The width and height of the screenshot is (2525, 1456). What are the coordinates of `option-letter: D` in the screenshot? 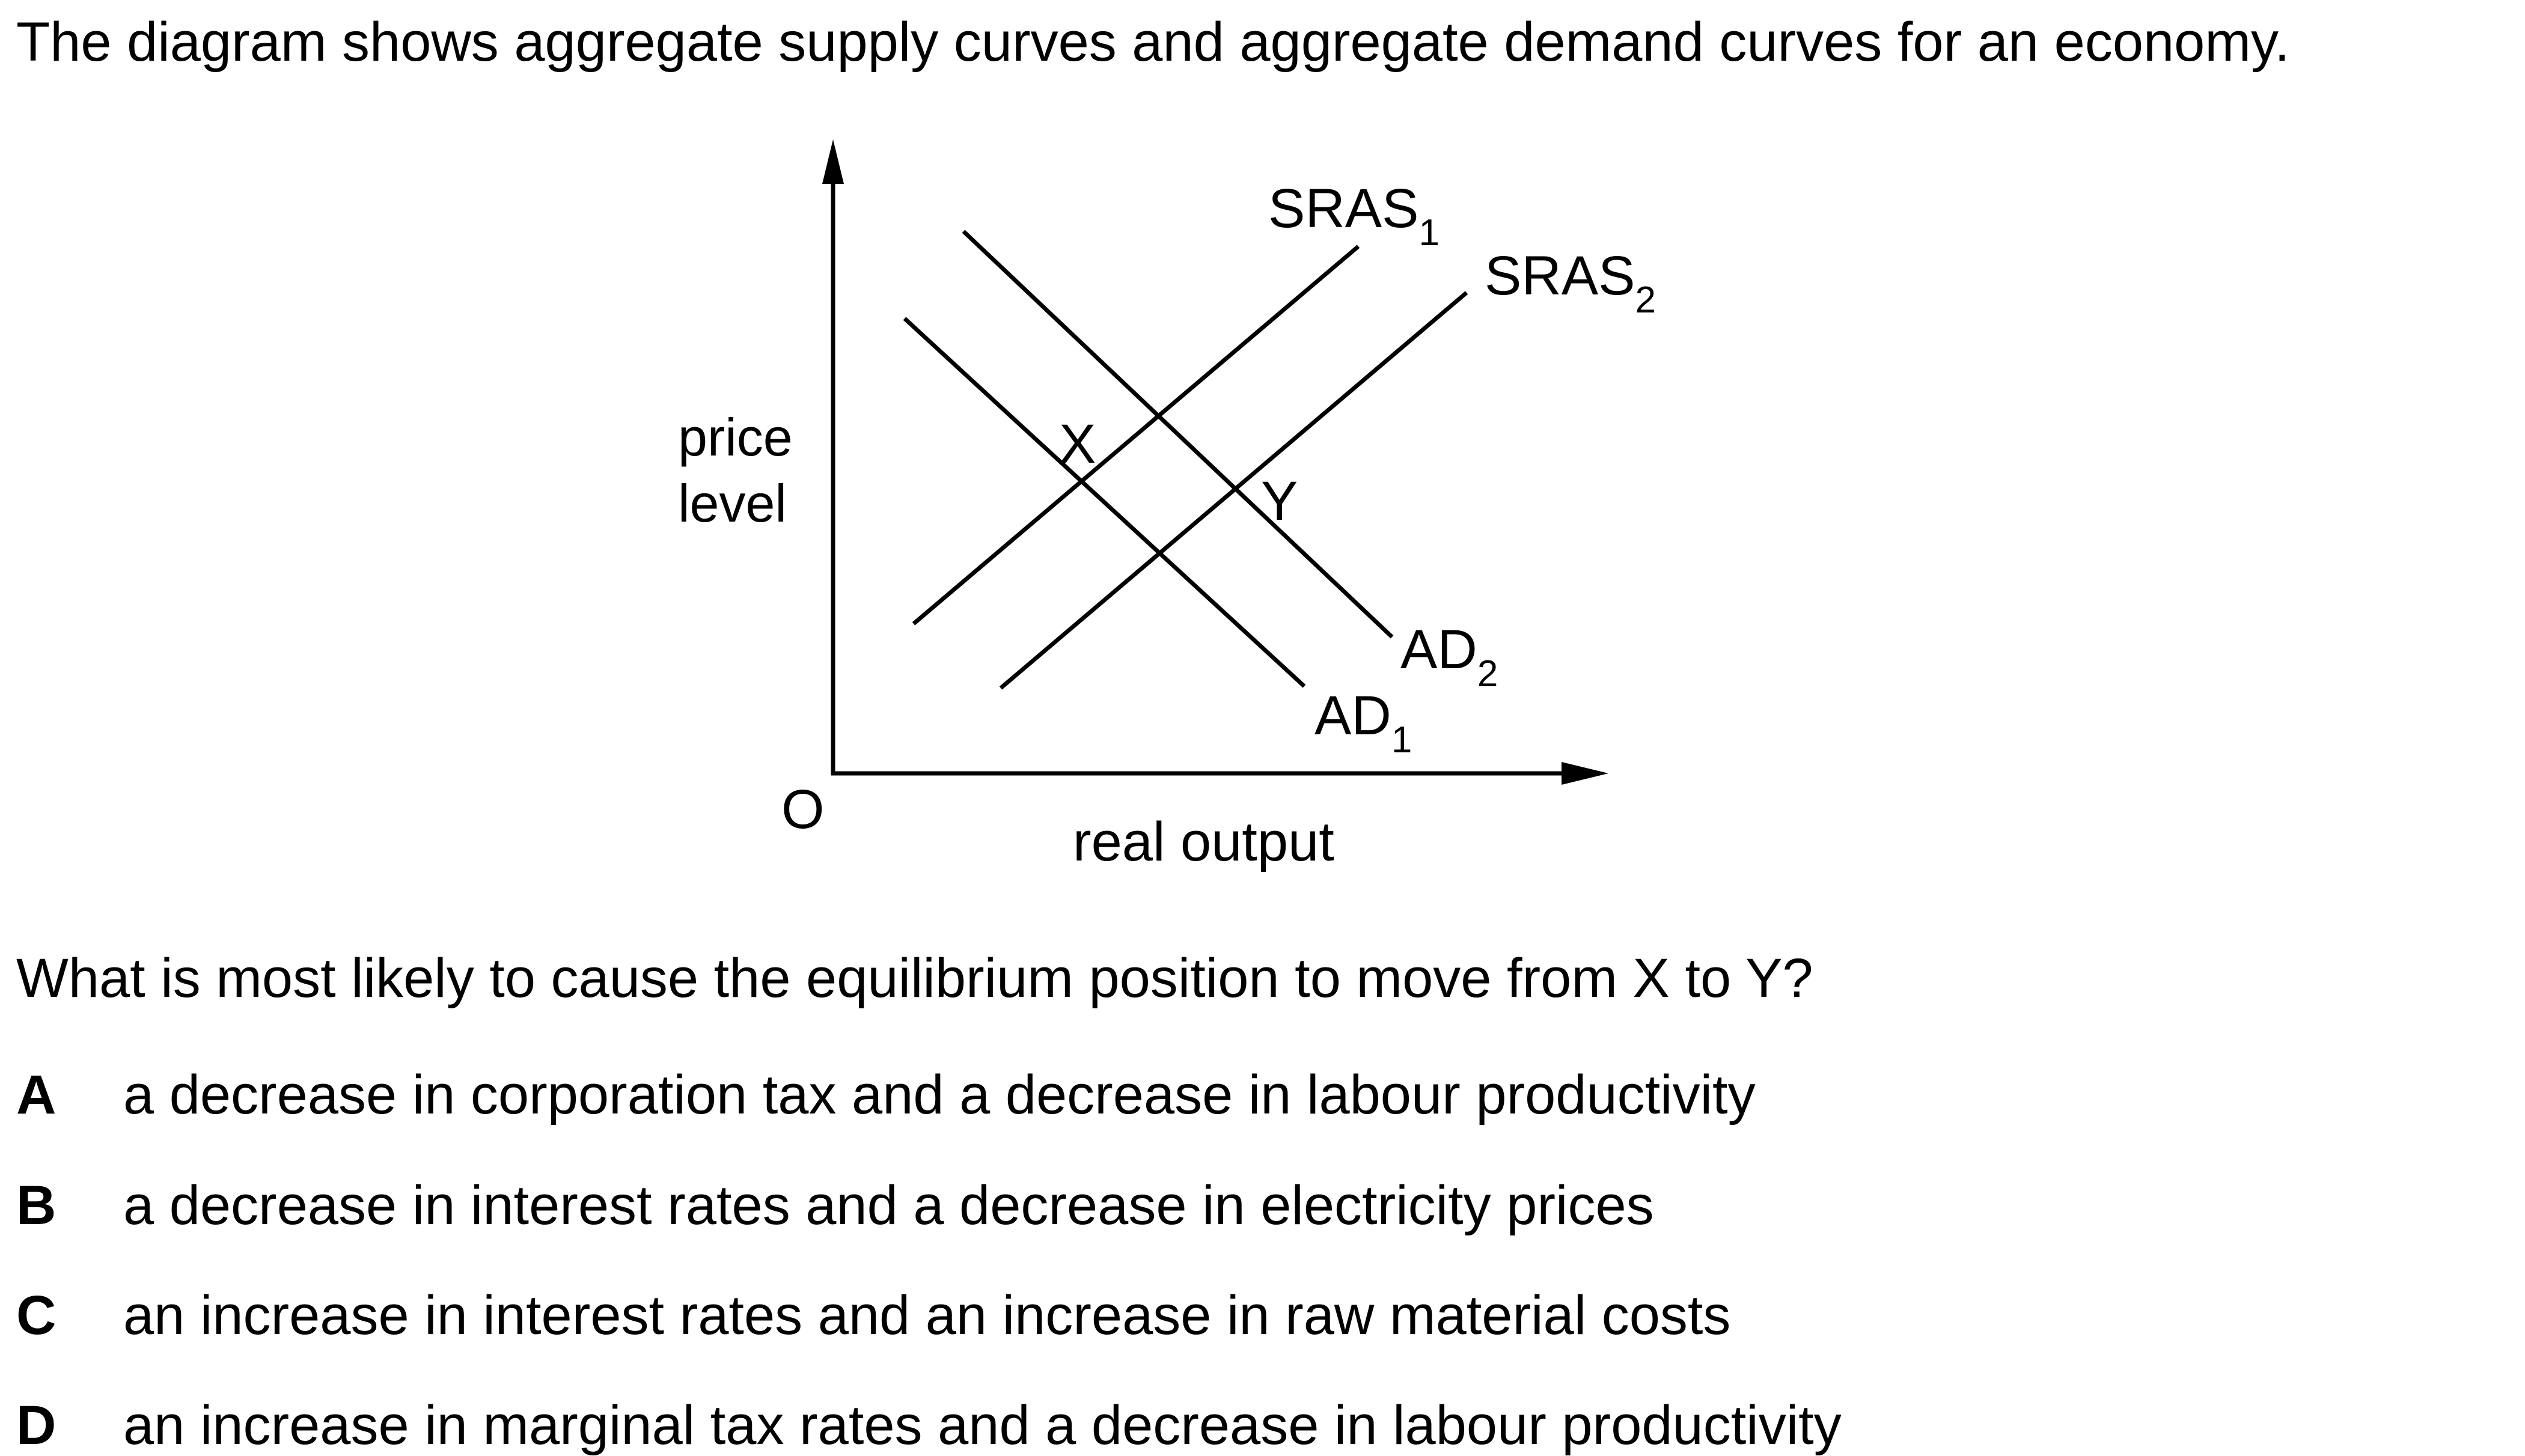 It's located at (36, 1425).